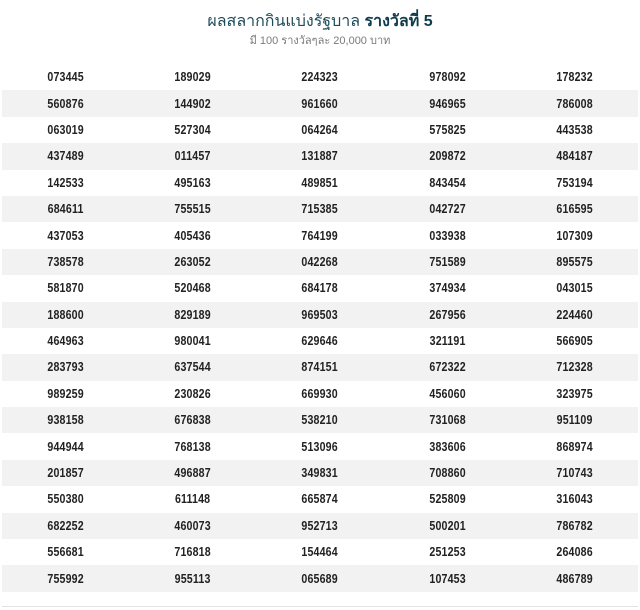 The image size is (640, 610). Describe the element at coordinates (193, 288) in the screenshot. I see `lottery-number: 520468` at that location.